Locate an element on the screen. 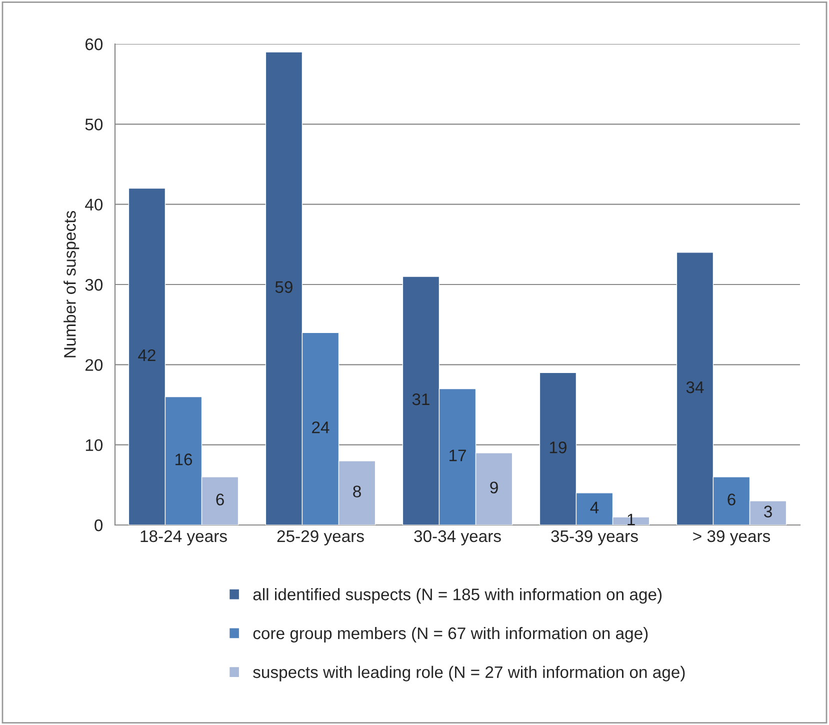  y-tick-label: 30 is located at coordinates (94, 284).